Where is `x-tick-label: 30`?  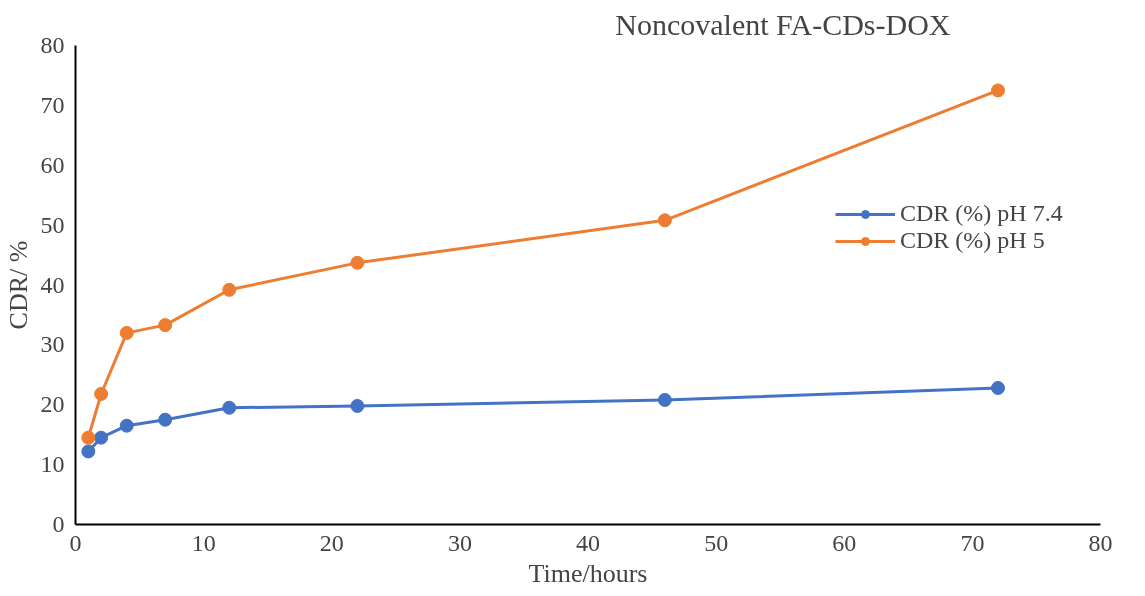 x-tick-label: 30 is located at coordinates (459, 542).